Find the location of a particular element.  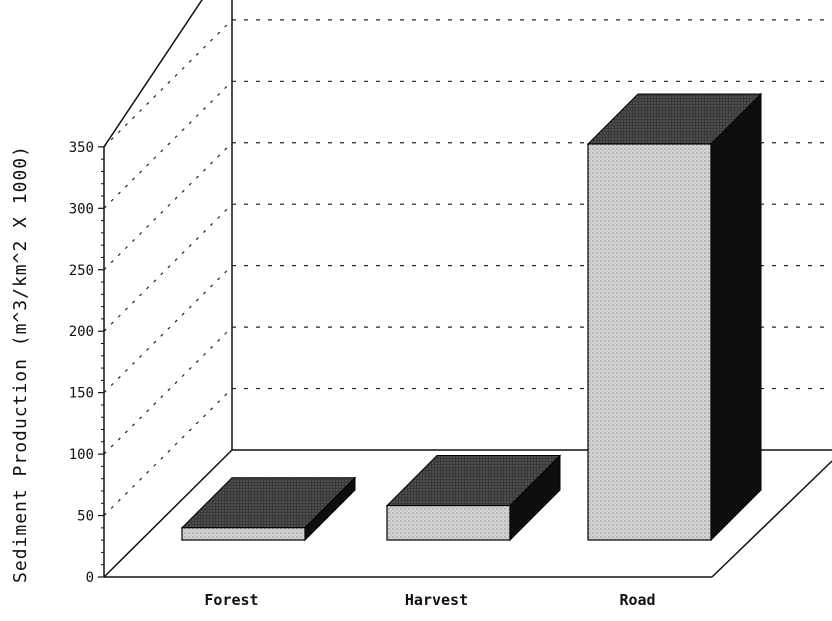

y-axis-title: Sediment Production (m^3/km^2 X 1000) is located at coordinates (20, 364).